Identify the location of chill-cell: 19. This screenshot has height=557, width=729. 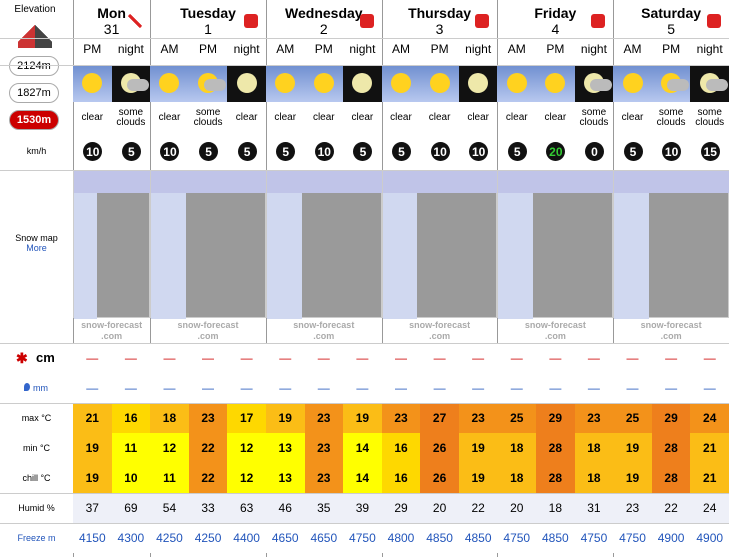
(92, 478).